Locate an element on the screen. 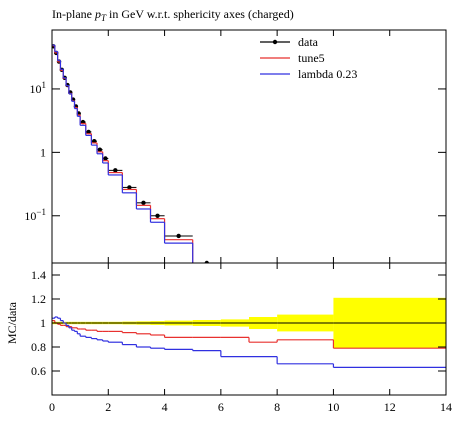  legend-label: tune5 is located at coordinates (311, 58).